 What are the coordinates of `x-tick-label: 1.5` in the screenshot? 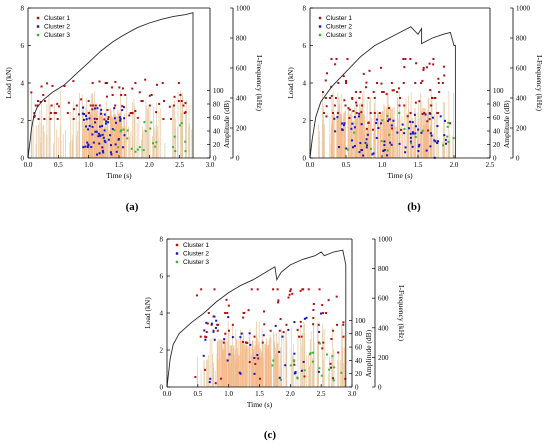 It's located at (119, 165).